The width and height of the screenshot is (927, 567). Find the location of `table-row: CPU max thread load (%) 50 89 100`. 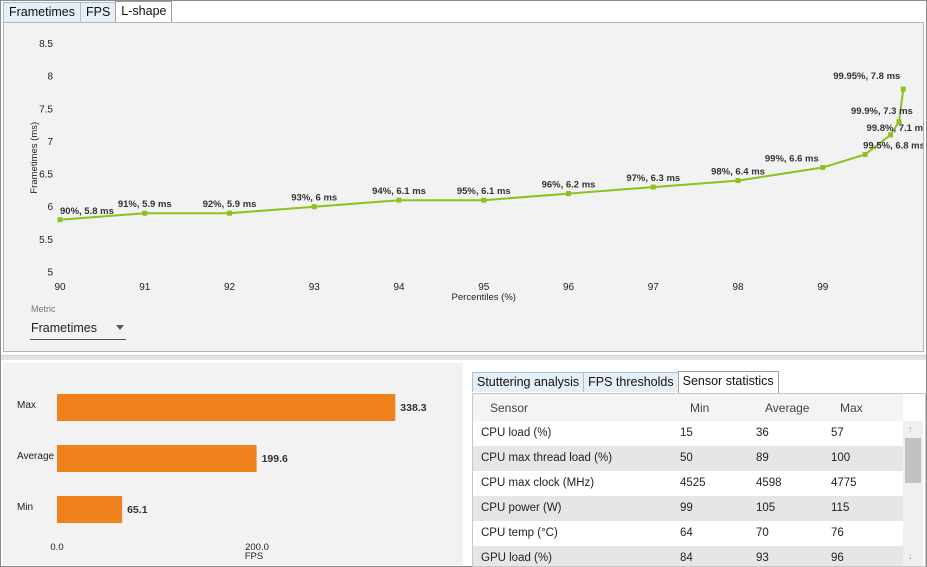

table-row: CPU max thread load (%) 50 89 100 is located at coordinates (688, 458).